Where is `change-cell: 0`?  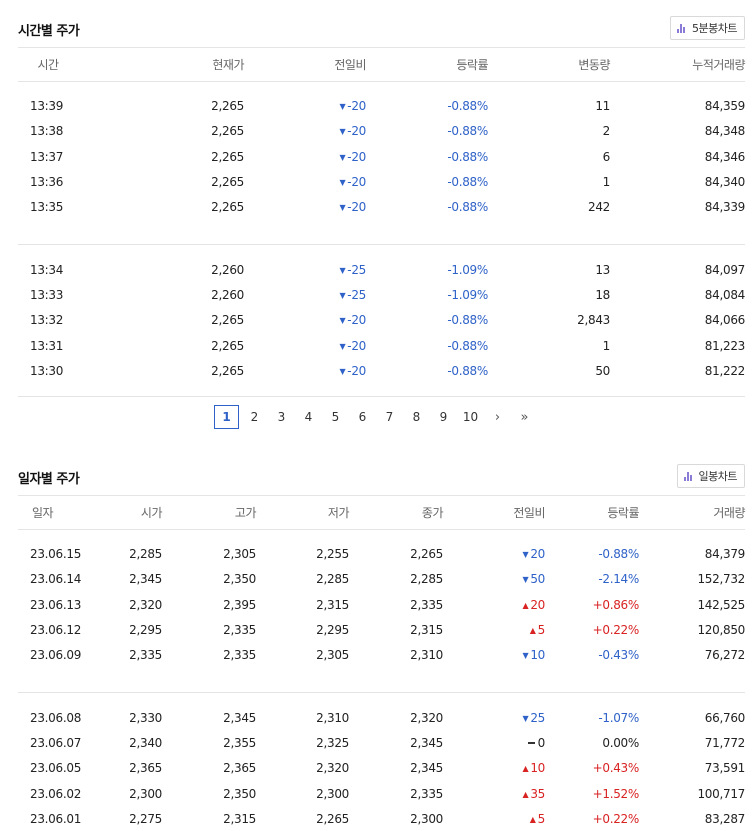
change-cell: 0 is located at coordinates (494, 742).